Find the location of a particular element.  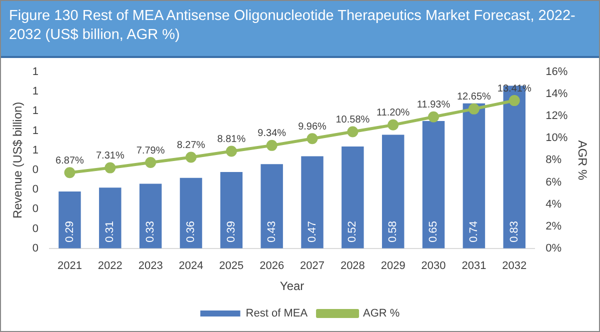

data-label: 10.58% is located at coordinates (353, 120).